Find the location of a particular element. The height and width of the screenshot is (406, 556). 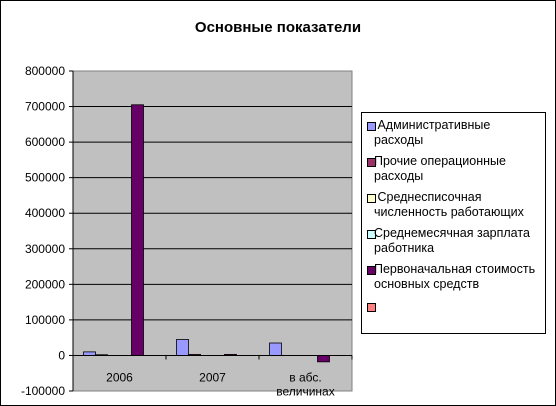

y-tick-label: 600000 is located at coordinates (45, 142).